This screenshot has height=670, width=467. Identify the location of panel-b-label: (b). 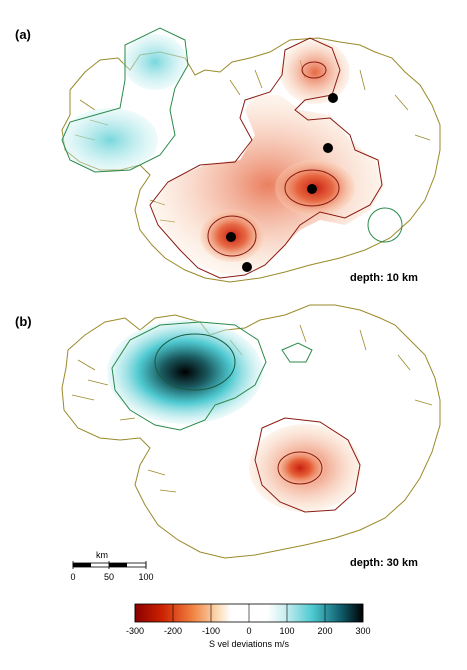
(23, 321).